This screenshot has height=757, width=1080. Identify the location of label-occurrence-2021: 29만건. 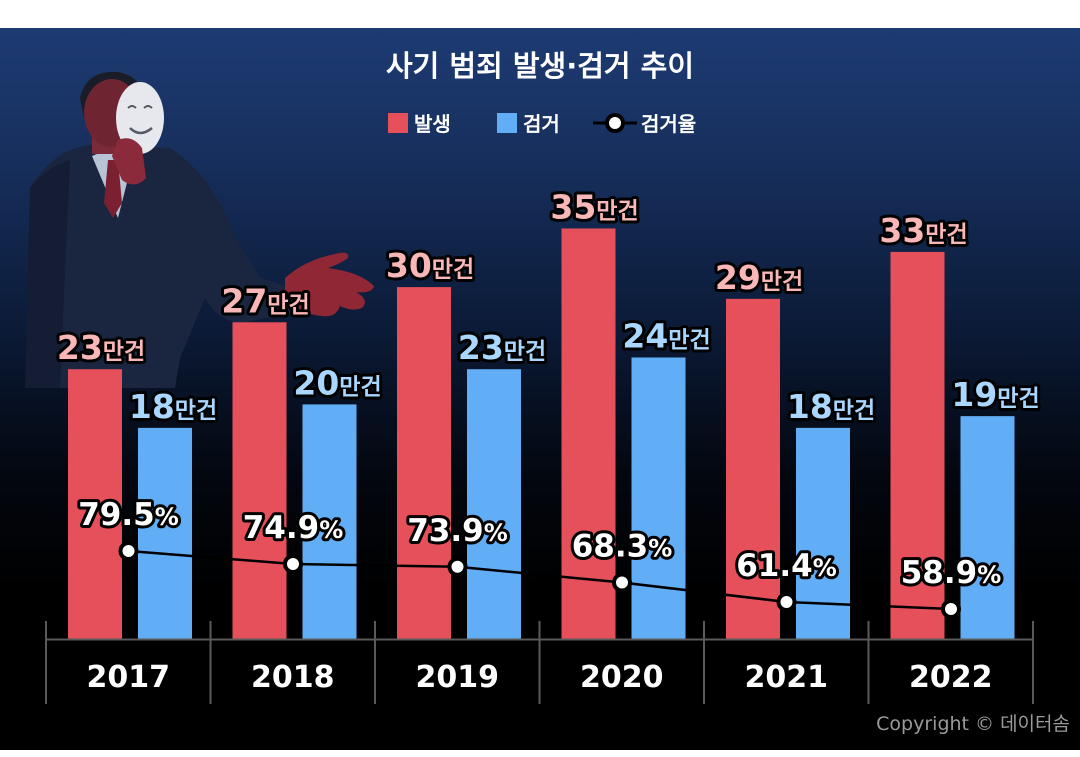
(759, 277).